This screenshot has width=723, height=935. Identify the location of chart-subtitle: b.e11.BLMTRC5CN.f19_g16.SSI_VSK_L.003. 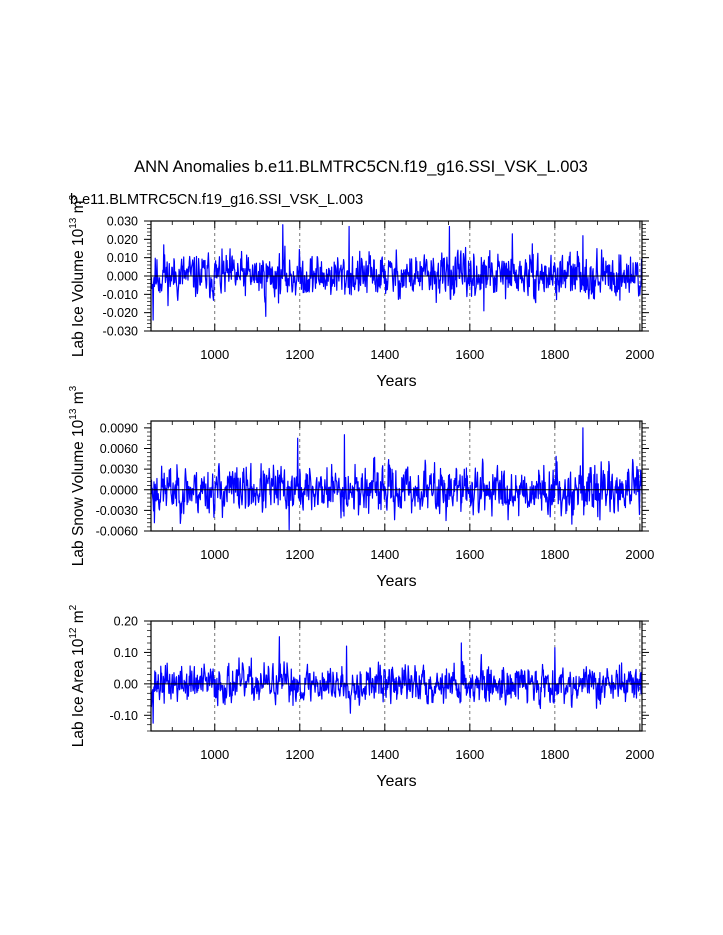
(216, 200).